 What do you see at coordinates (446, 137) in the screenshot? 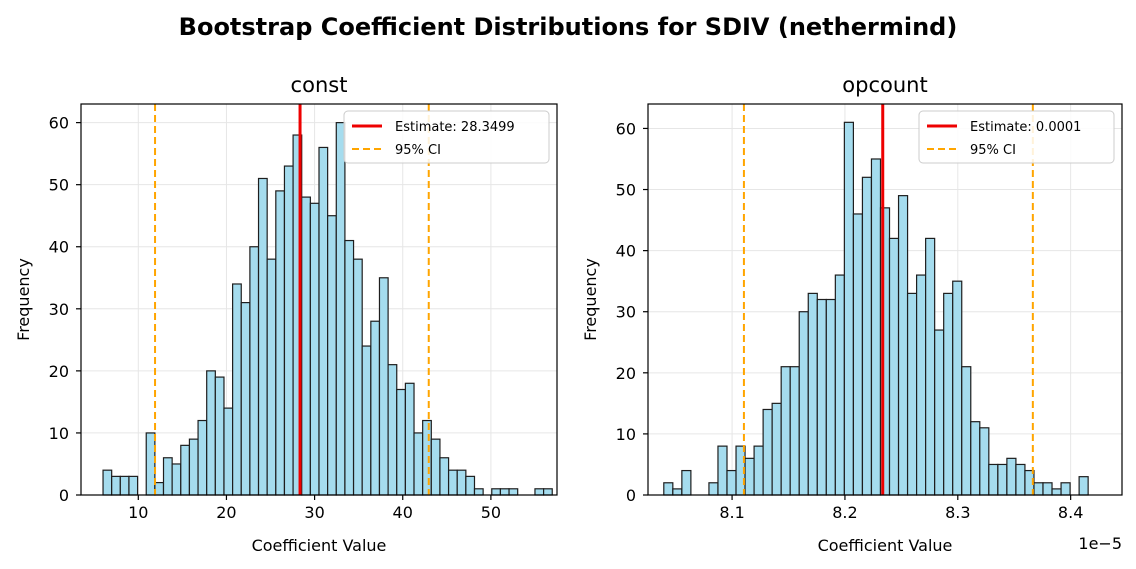
I see `legend-box` at bounding box center [446, 137].